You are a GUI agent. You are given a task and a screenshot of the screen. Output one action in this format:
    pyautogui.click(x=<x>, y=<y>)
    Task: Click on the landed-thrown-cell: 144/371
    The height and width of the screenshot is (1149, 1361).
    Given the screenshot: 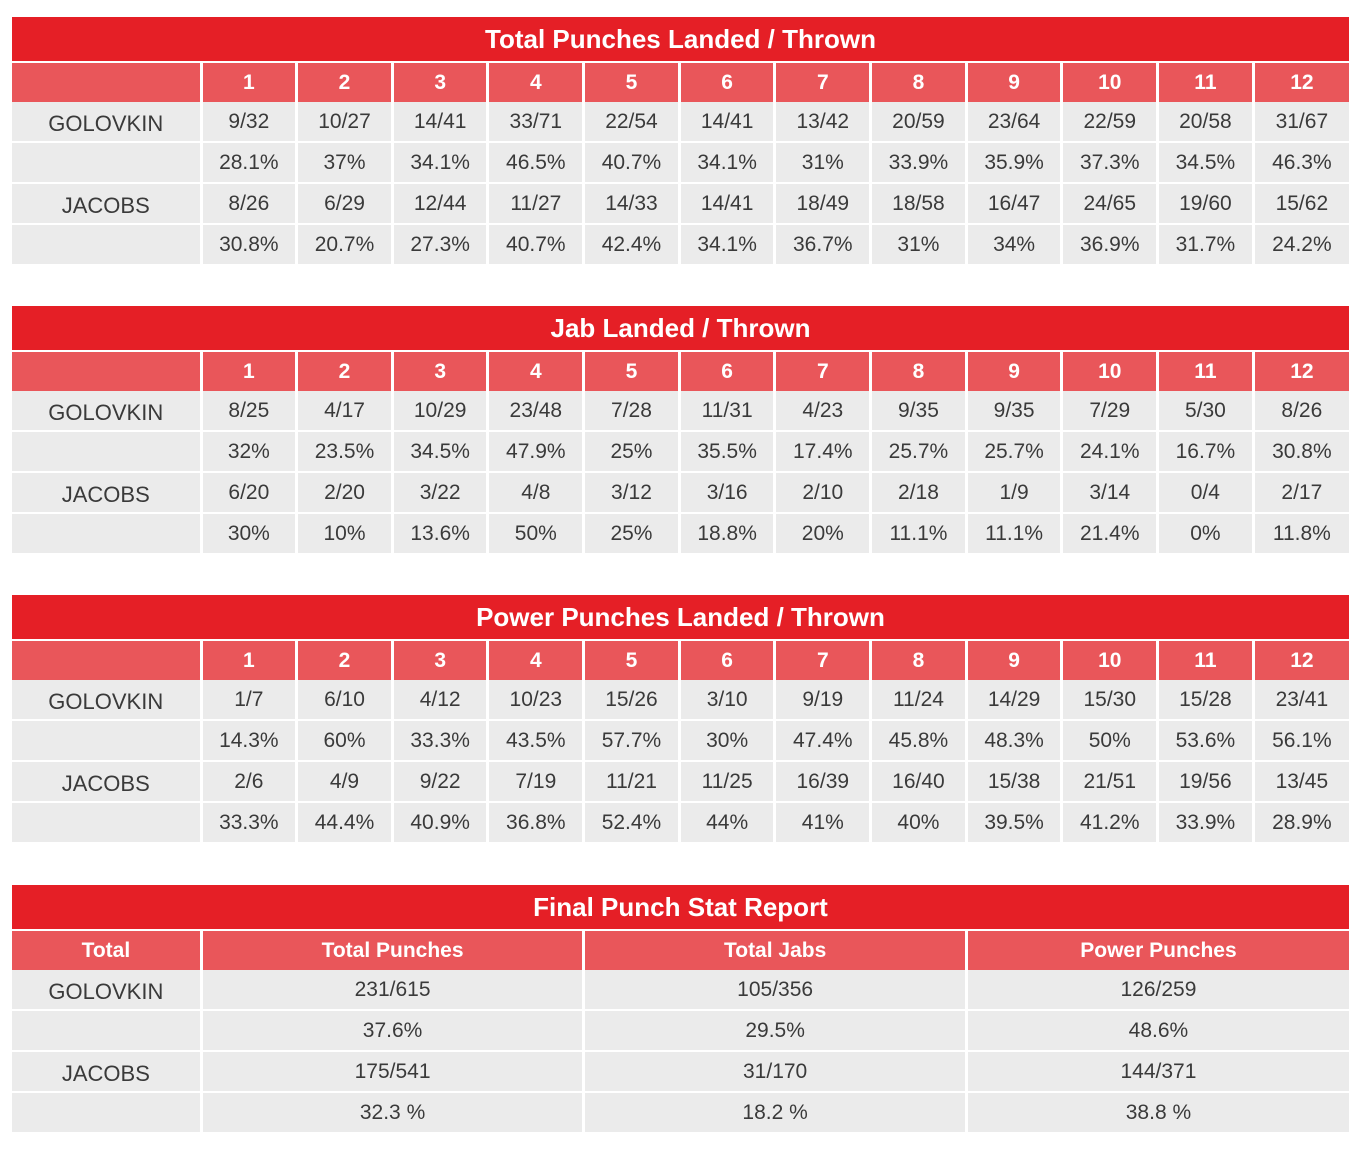 What is the action you would take?
    pyautogui.click(x=1156, y=1071)
    